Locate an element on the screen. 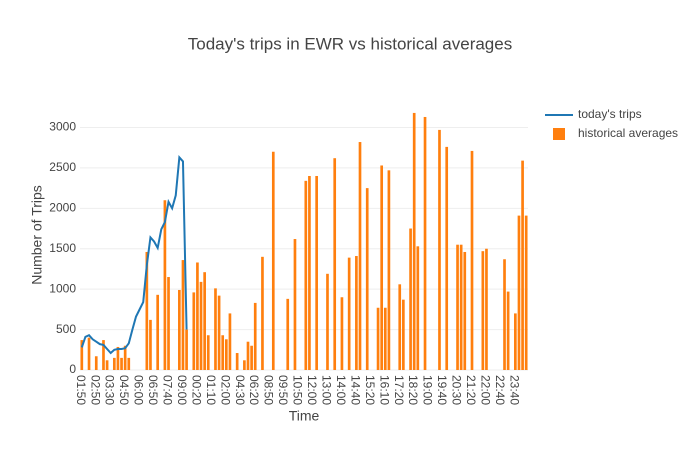 Image resolution: width=700 pixels, height=450 pixels. x-tick-label: 02:00 is located at coordinates (225, 390).